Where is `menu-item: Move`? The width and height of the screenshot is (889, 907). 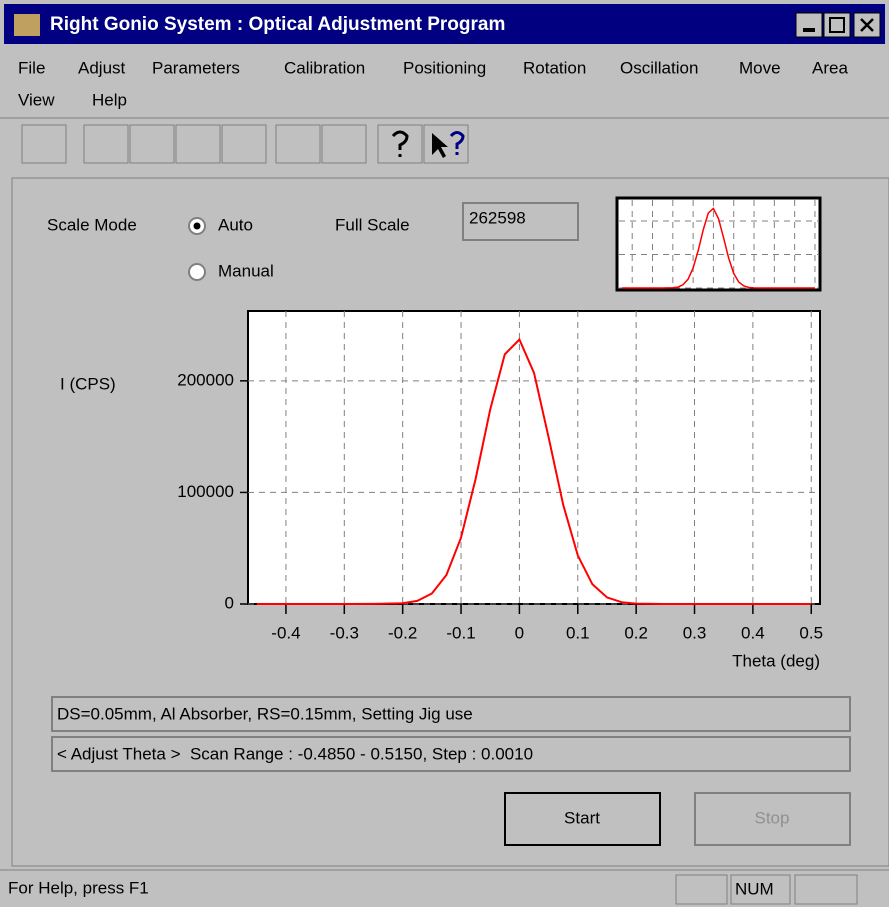
menu-item: Move is located at coordinates (760, 67).